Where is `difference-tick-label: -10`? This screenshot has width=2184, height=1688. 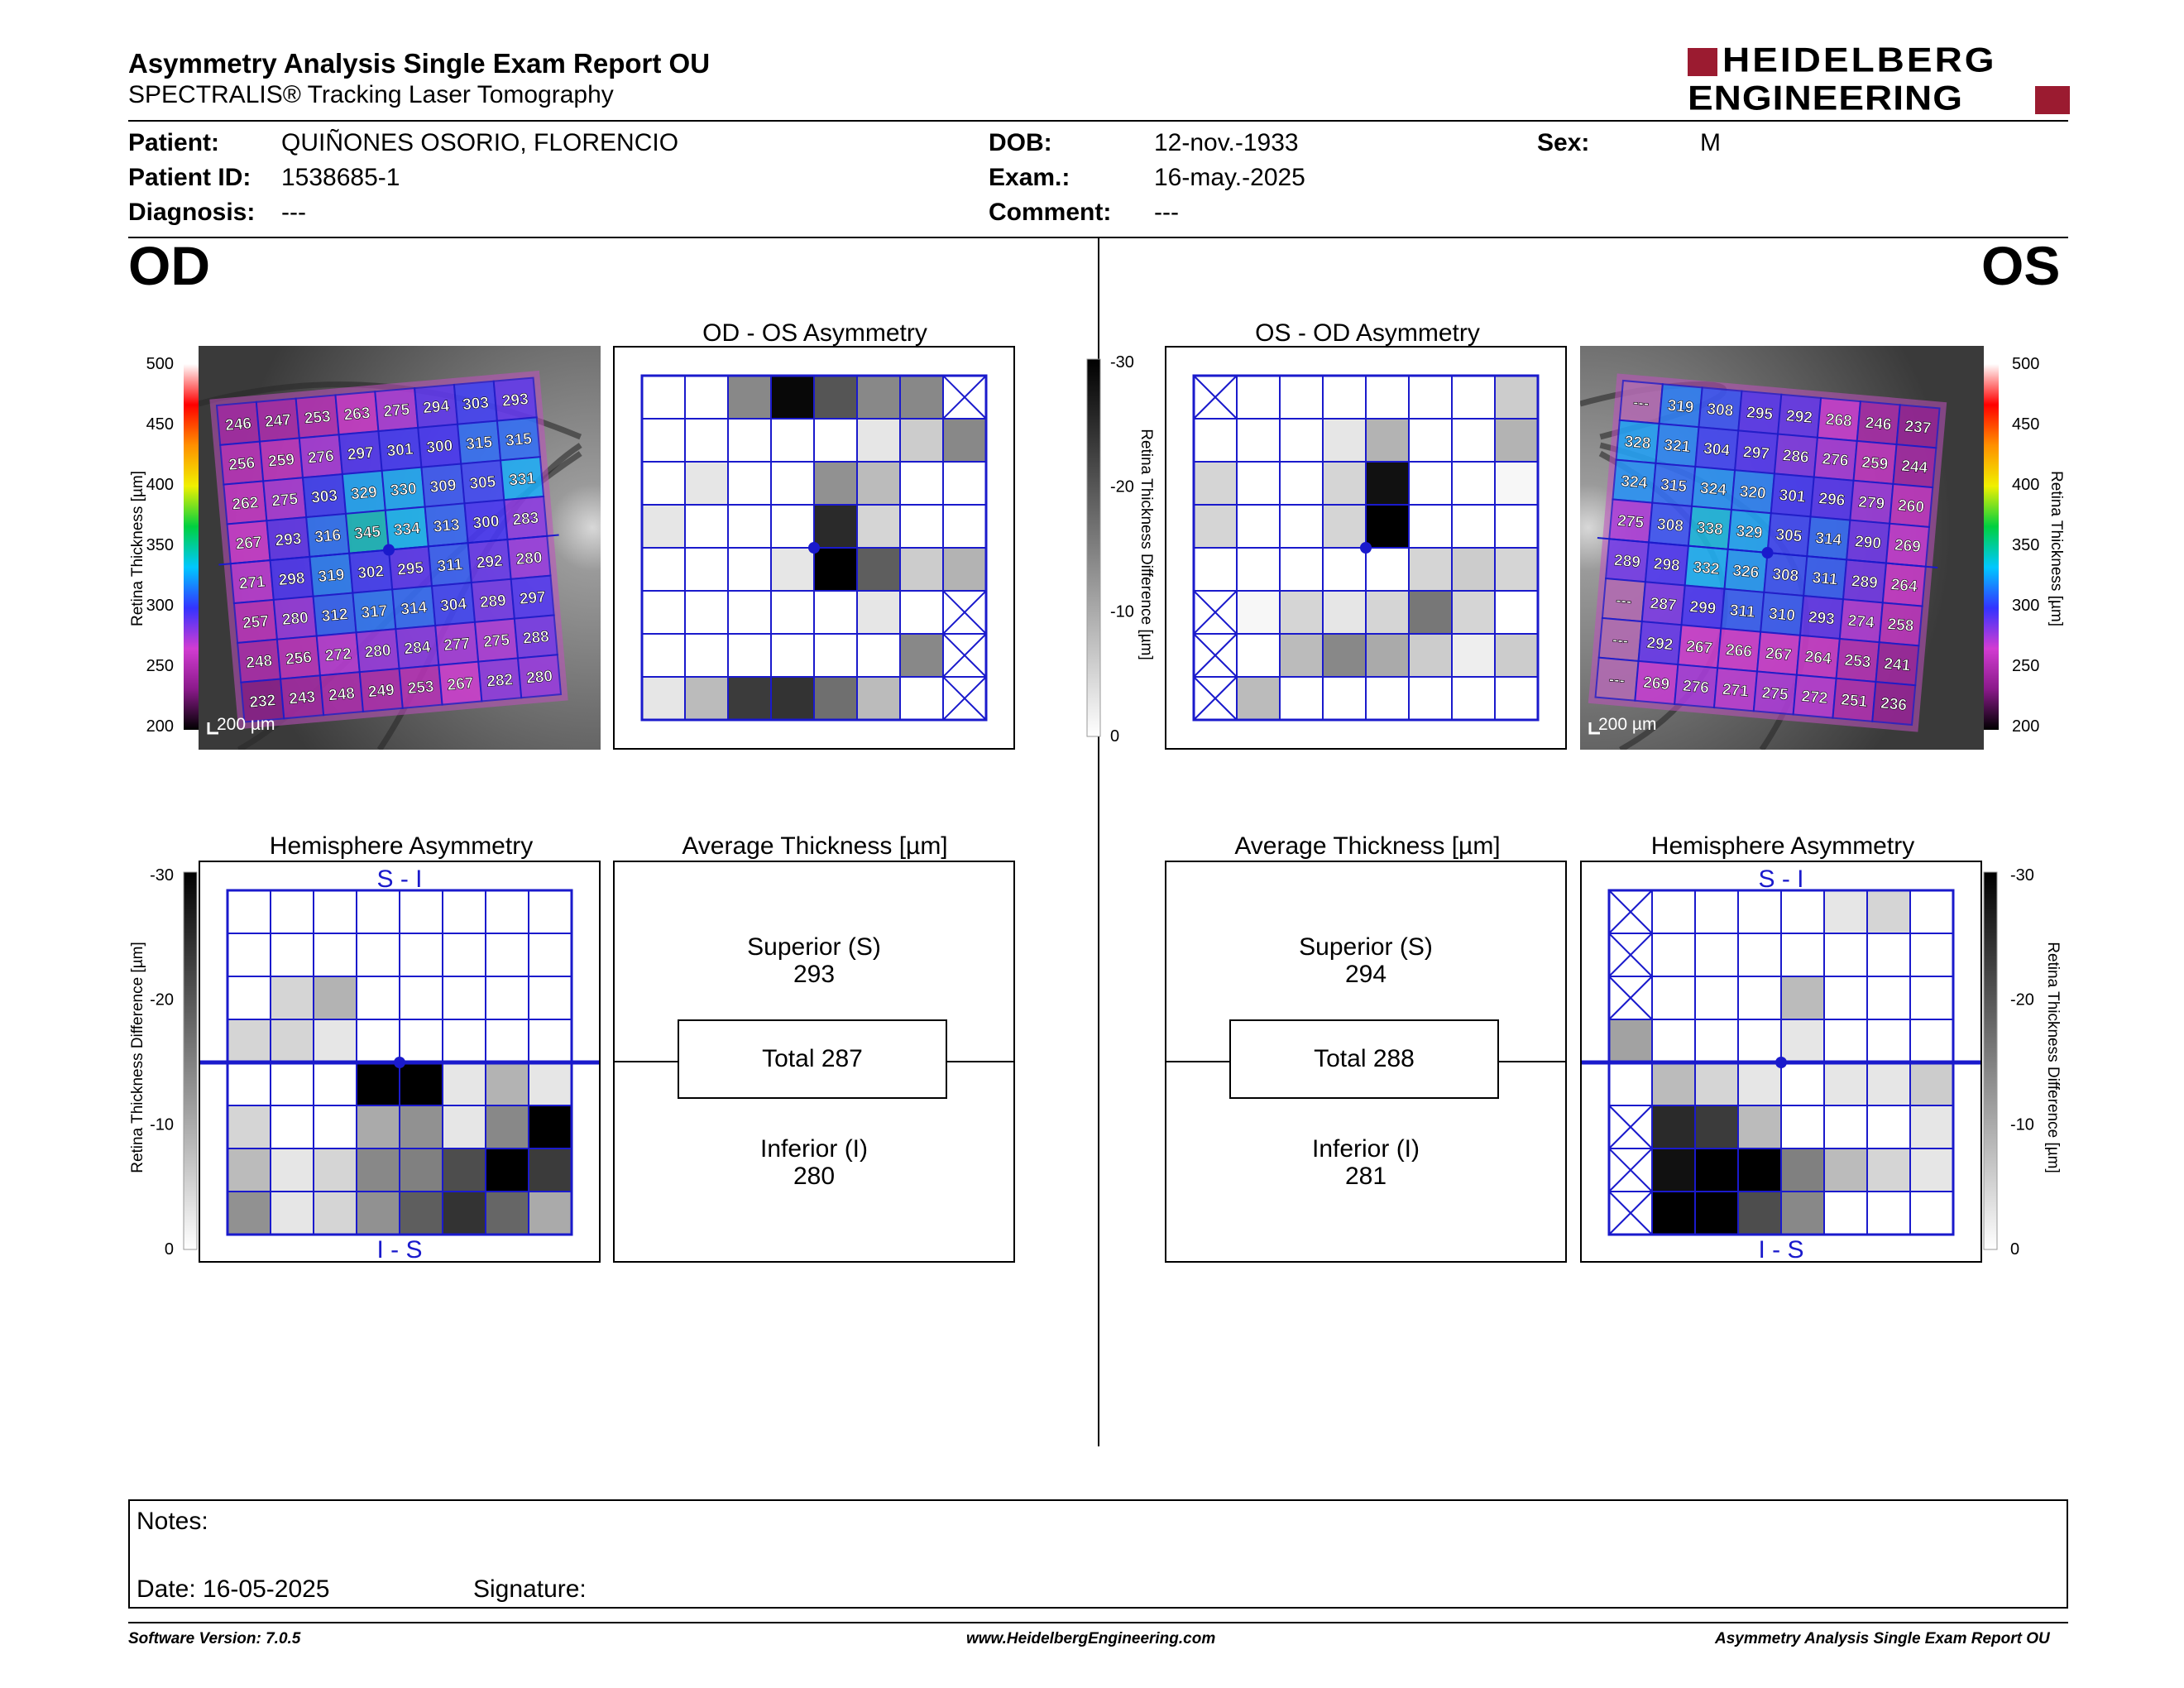
difference-tick-label: -10 is located at coordinates (2022, 1124).